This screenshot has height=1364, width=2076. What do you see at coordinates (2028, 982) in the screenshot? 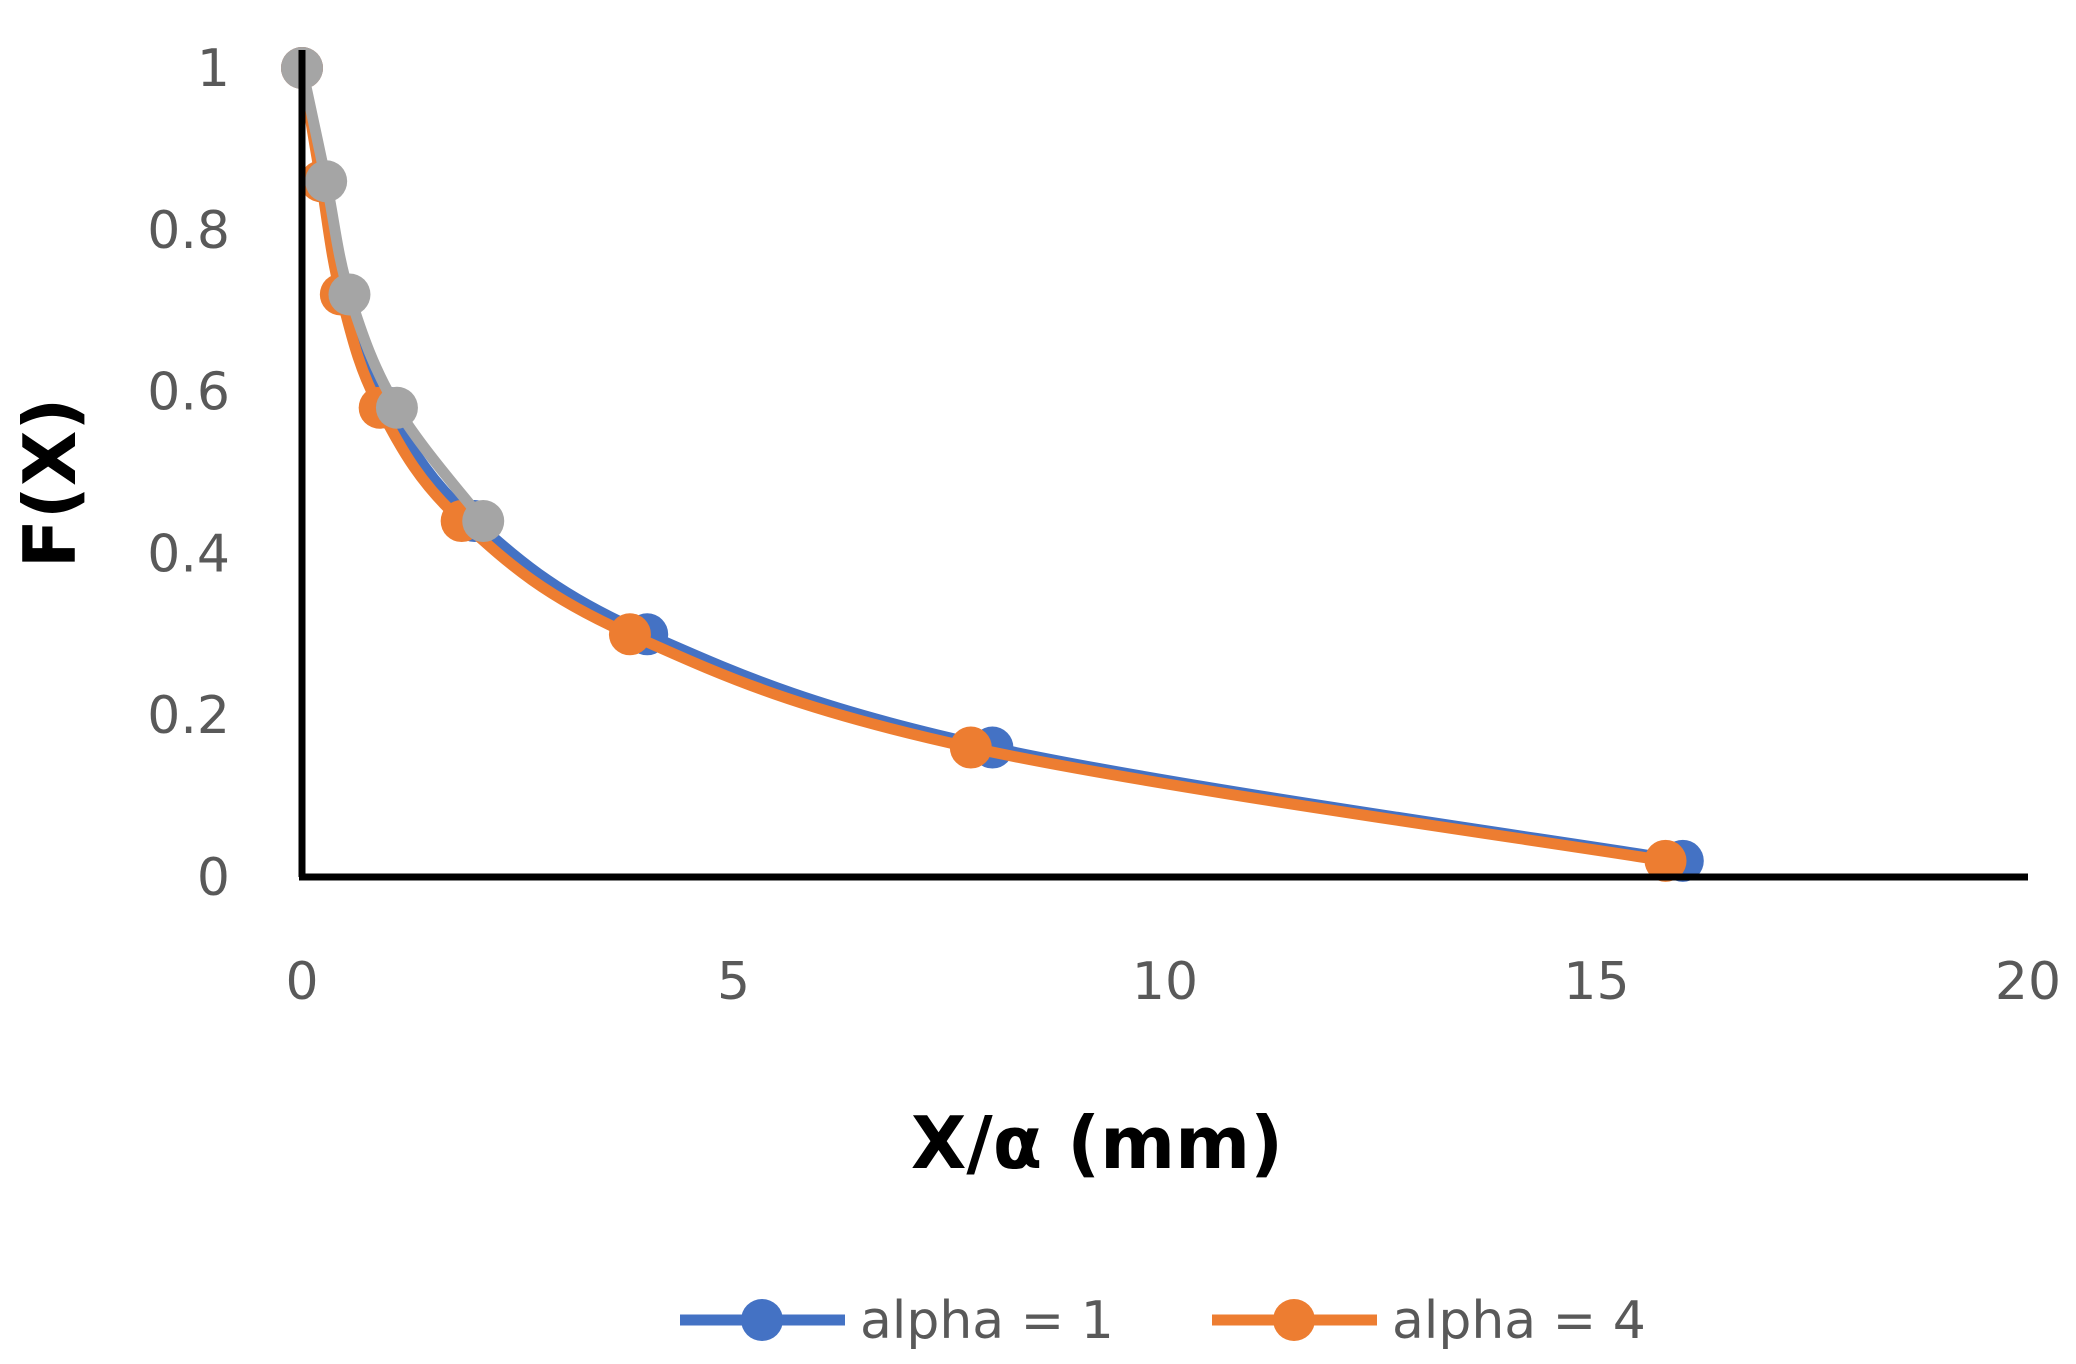
I see `x-tick-label: 20` at bounding box center [2028, 982].